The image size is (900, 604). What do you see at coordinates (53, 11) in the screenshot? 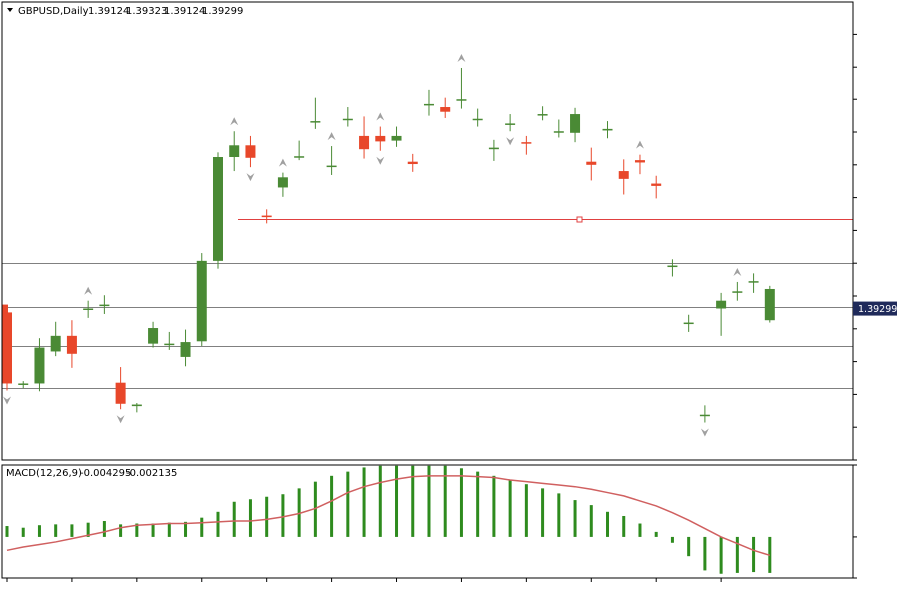
I see `symbol-label: GBPUSD,Daily` at bounding box center [53, 11].